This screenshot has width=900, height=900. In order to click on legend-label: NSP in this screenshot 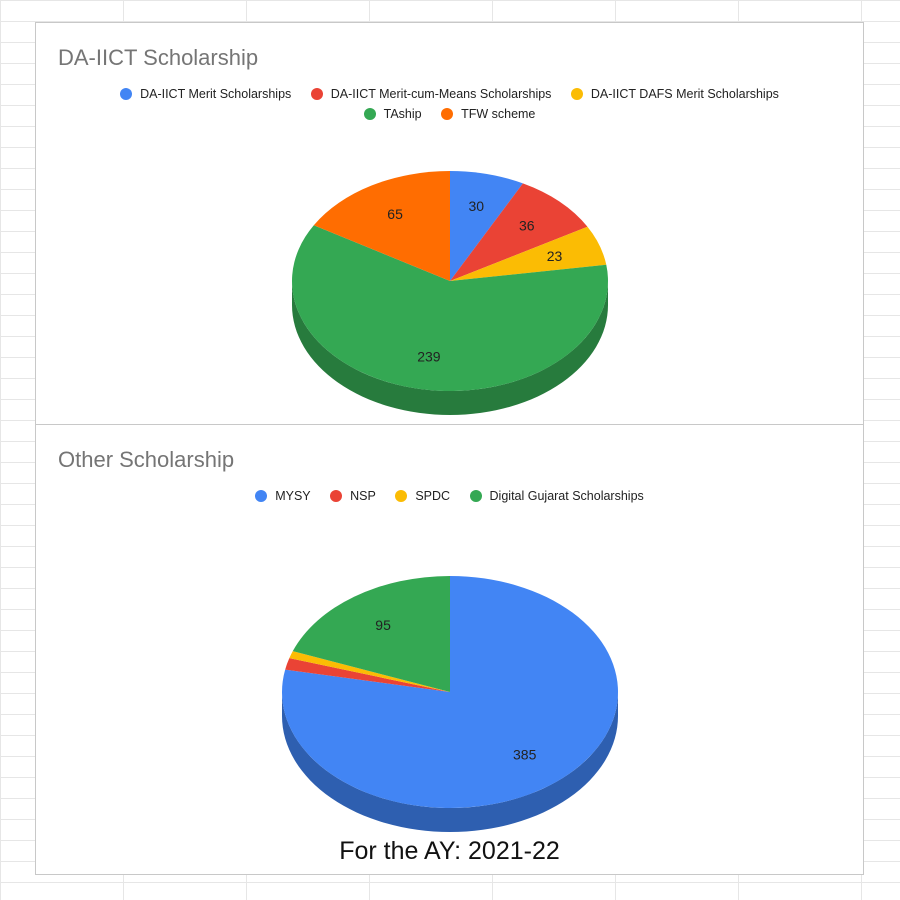, I will do `click(363, 495)`.